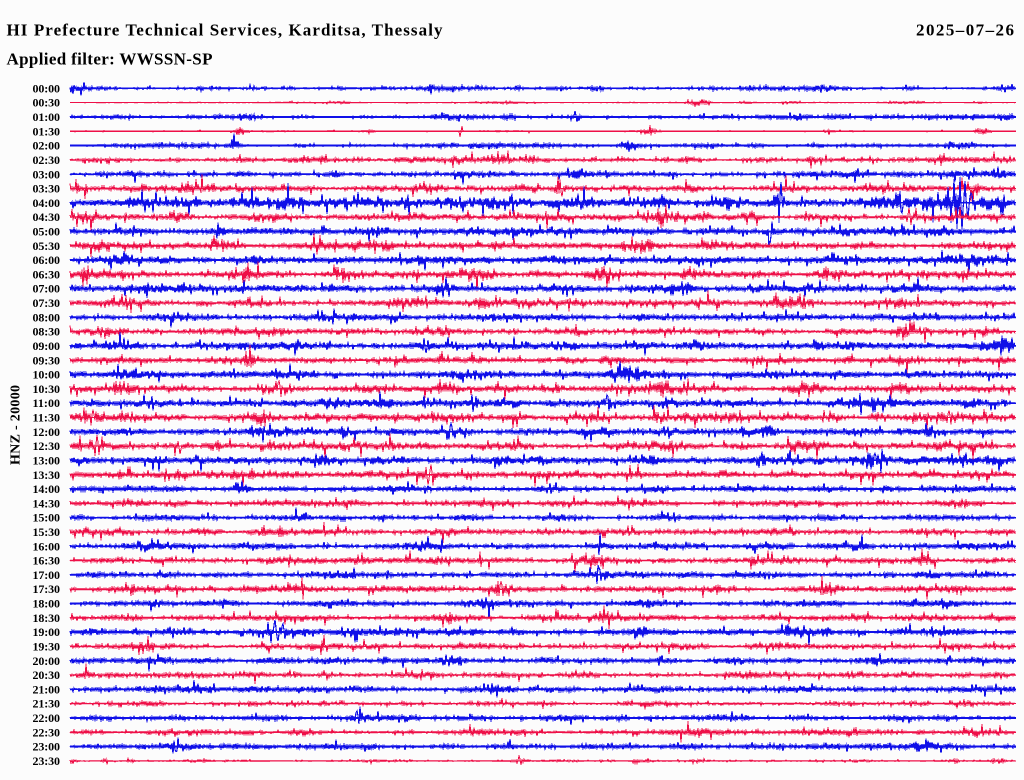 The width and height of the screenshot is (1024, 780). Describe the element at coordinates (47, 246) in the screenshot. I see `svg-text: 05:30` at that location.